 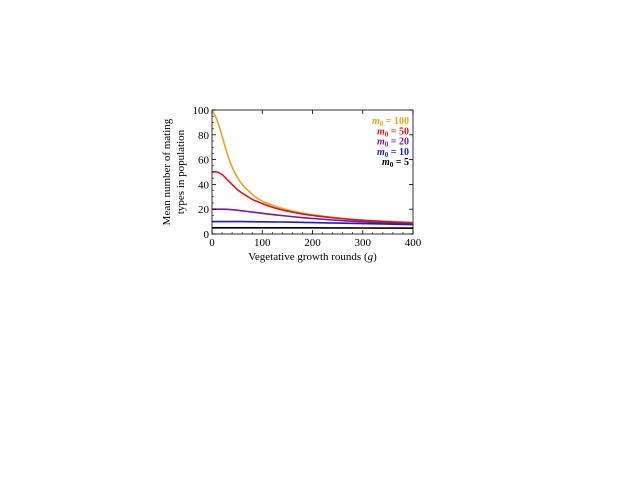 I want to click on y-tick-label: 60, so click(x=204, y=161).